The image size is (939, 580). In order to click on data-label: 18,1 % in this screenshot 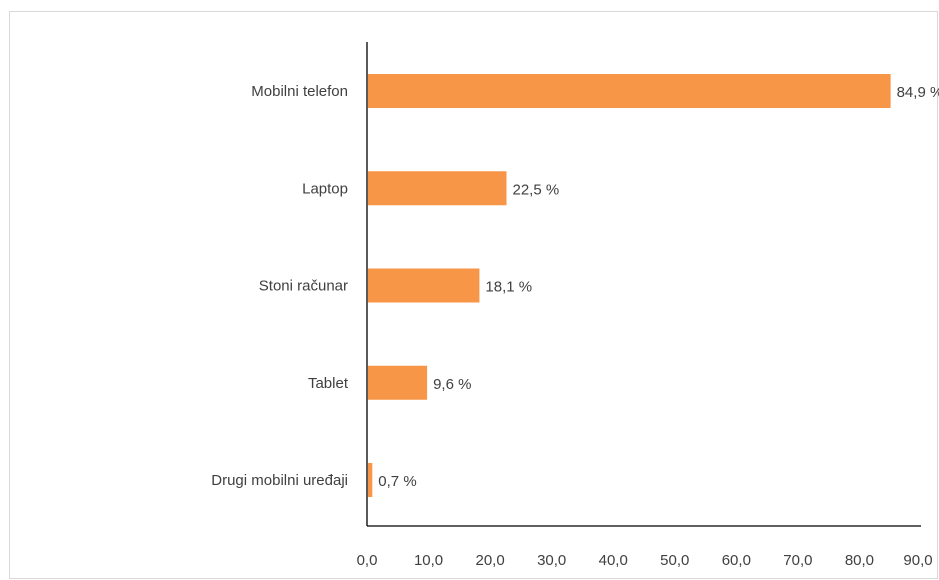, I will do `click(508, 287)`.